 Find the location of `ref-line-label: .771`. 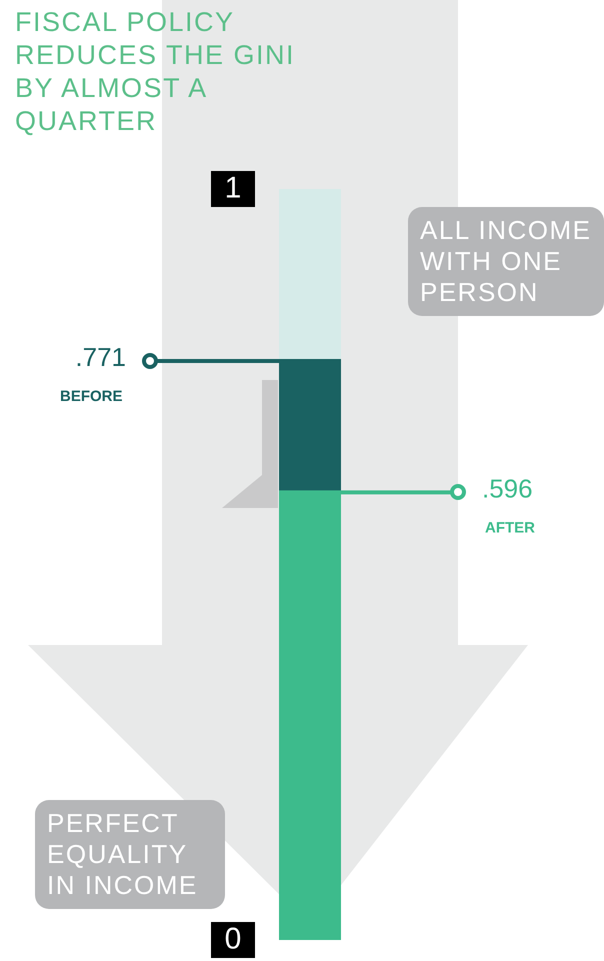

ref-line-label: .771 is located at coordinates (100, 357).